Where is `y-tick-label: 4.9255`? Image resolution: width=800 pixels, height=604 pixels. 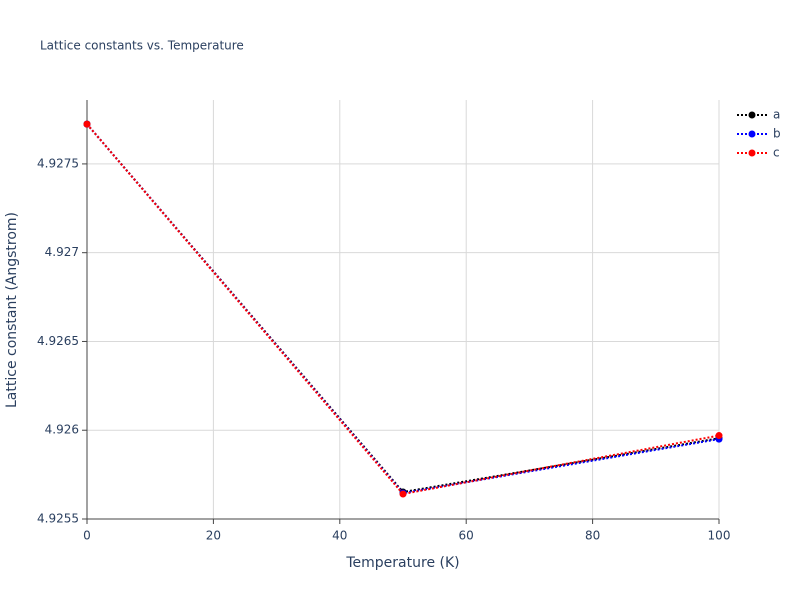 y-tick-label: 4.9255 is located at coordinates (58, 519).